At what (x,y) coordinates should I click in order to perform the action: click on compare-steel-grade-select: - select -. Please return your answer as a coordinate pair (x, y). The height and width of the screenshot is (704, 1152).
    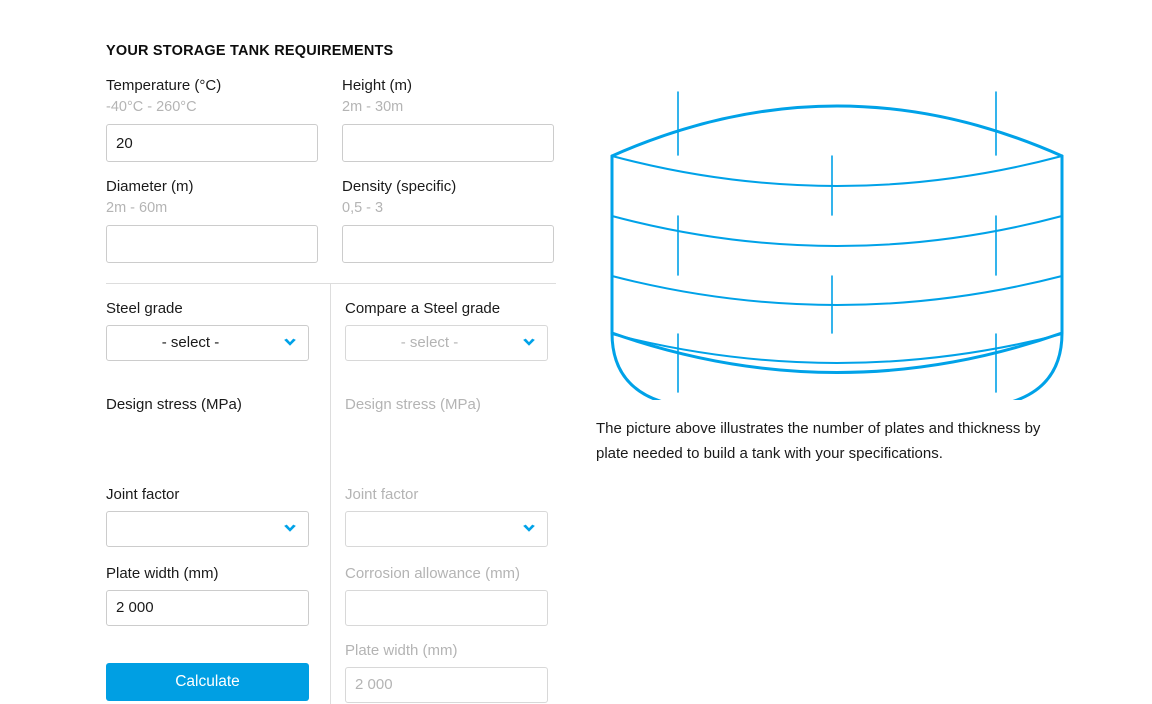
    Looking at the image, I should click on (446, 342).